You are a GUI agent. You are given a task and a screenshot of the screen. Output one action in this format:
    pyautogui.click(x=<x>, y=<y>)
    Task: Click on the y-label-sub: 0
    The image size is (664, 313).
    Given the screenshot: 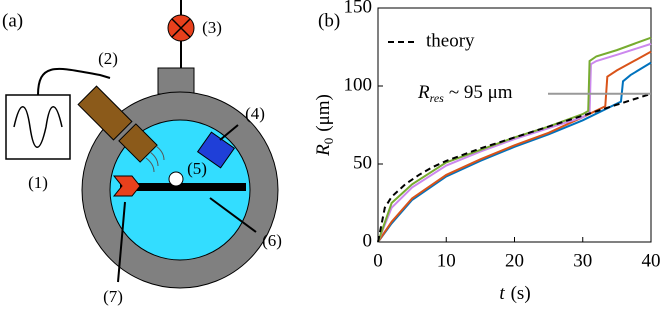 What is the action you would take?
    pyautogui.click(x=328, y=141)
    